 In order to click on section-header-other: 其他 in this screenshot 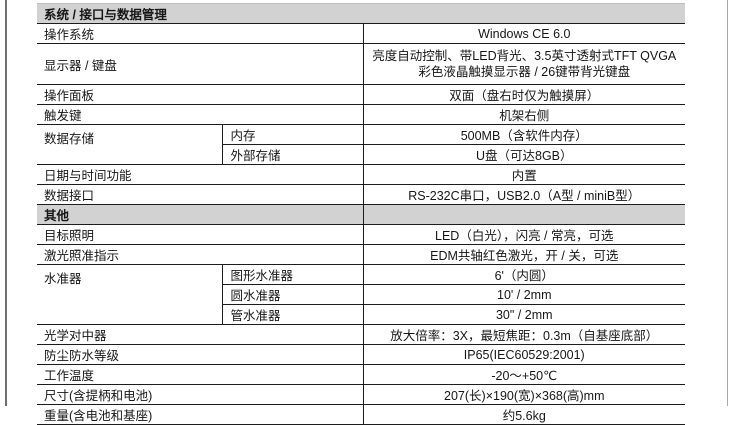, I will do `click(361, 214)`.